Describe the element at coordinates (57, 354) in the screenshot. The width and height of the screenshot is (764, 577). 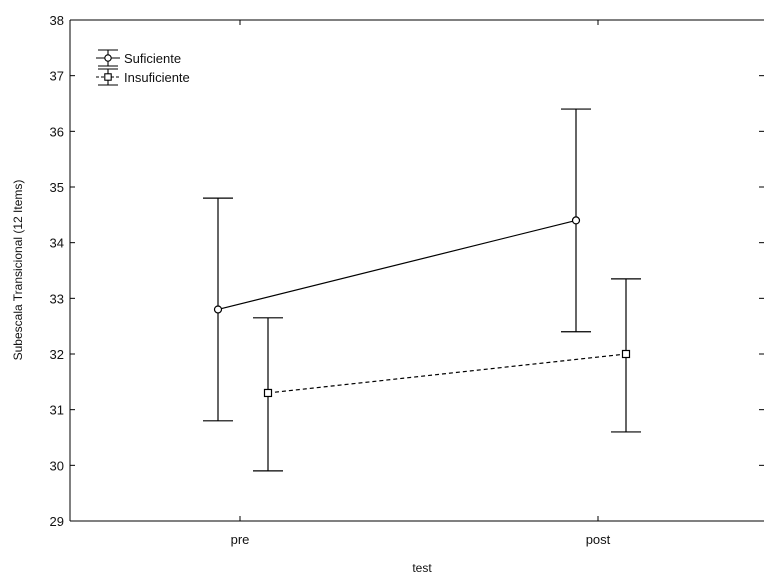
I see `y-tick-label: 32` at that location.